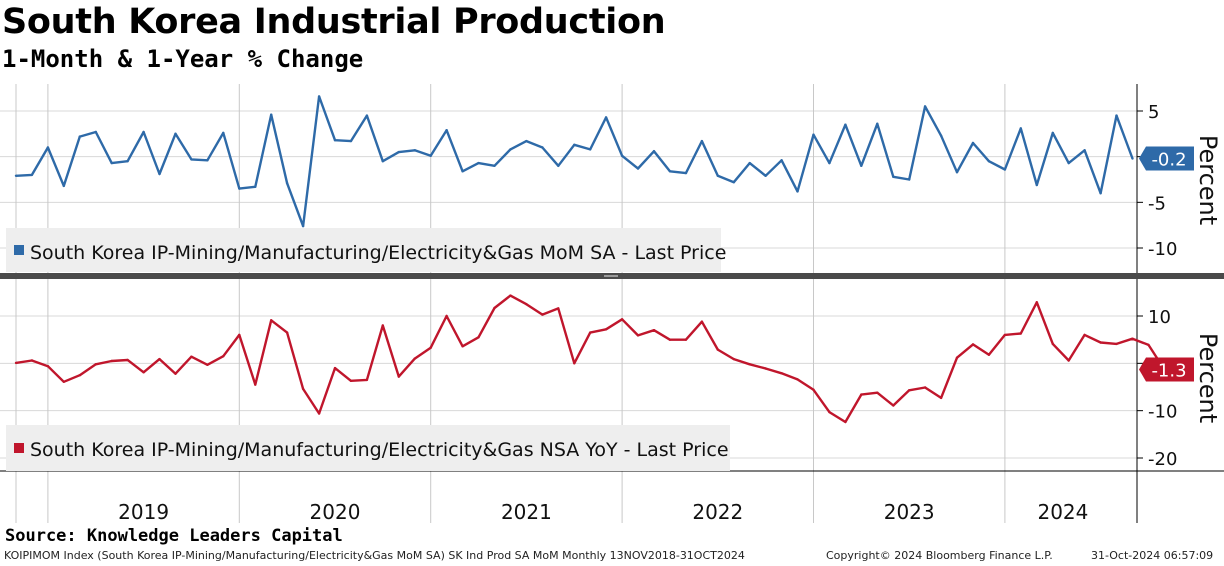 This screenshot has width=1224, height=566. Describe the element at coordinates (1157, 388) in the screenshot. I see `bottom-y-ticks: 10 -10 -20` at that location.